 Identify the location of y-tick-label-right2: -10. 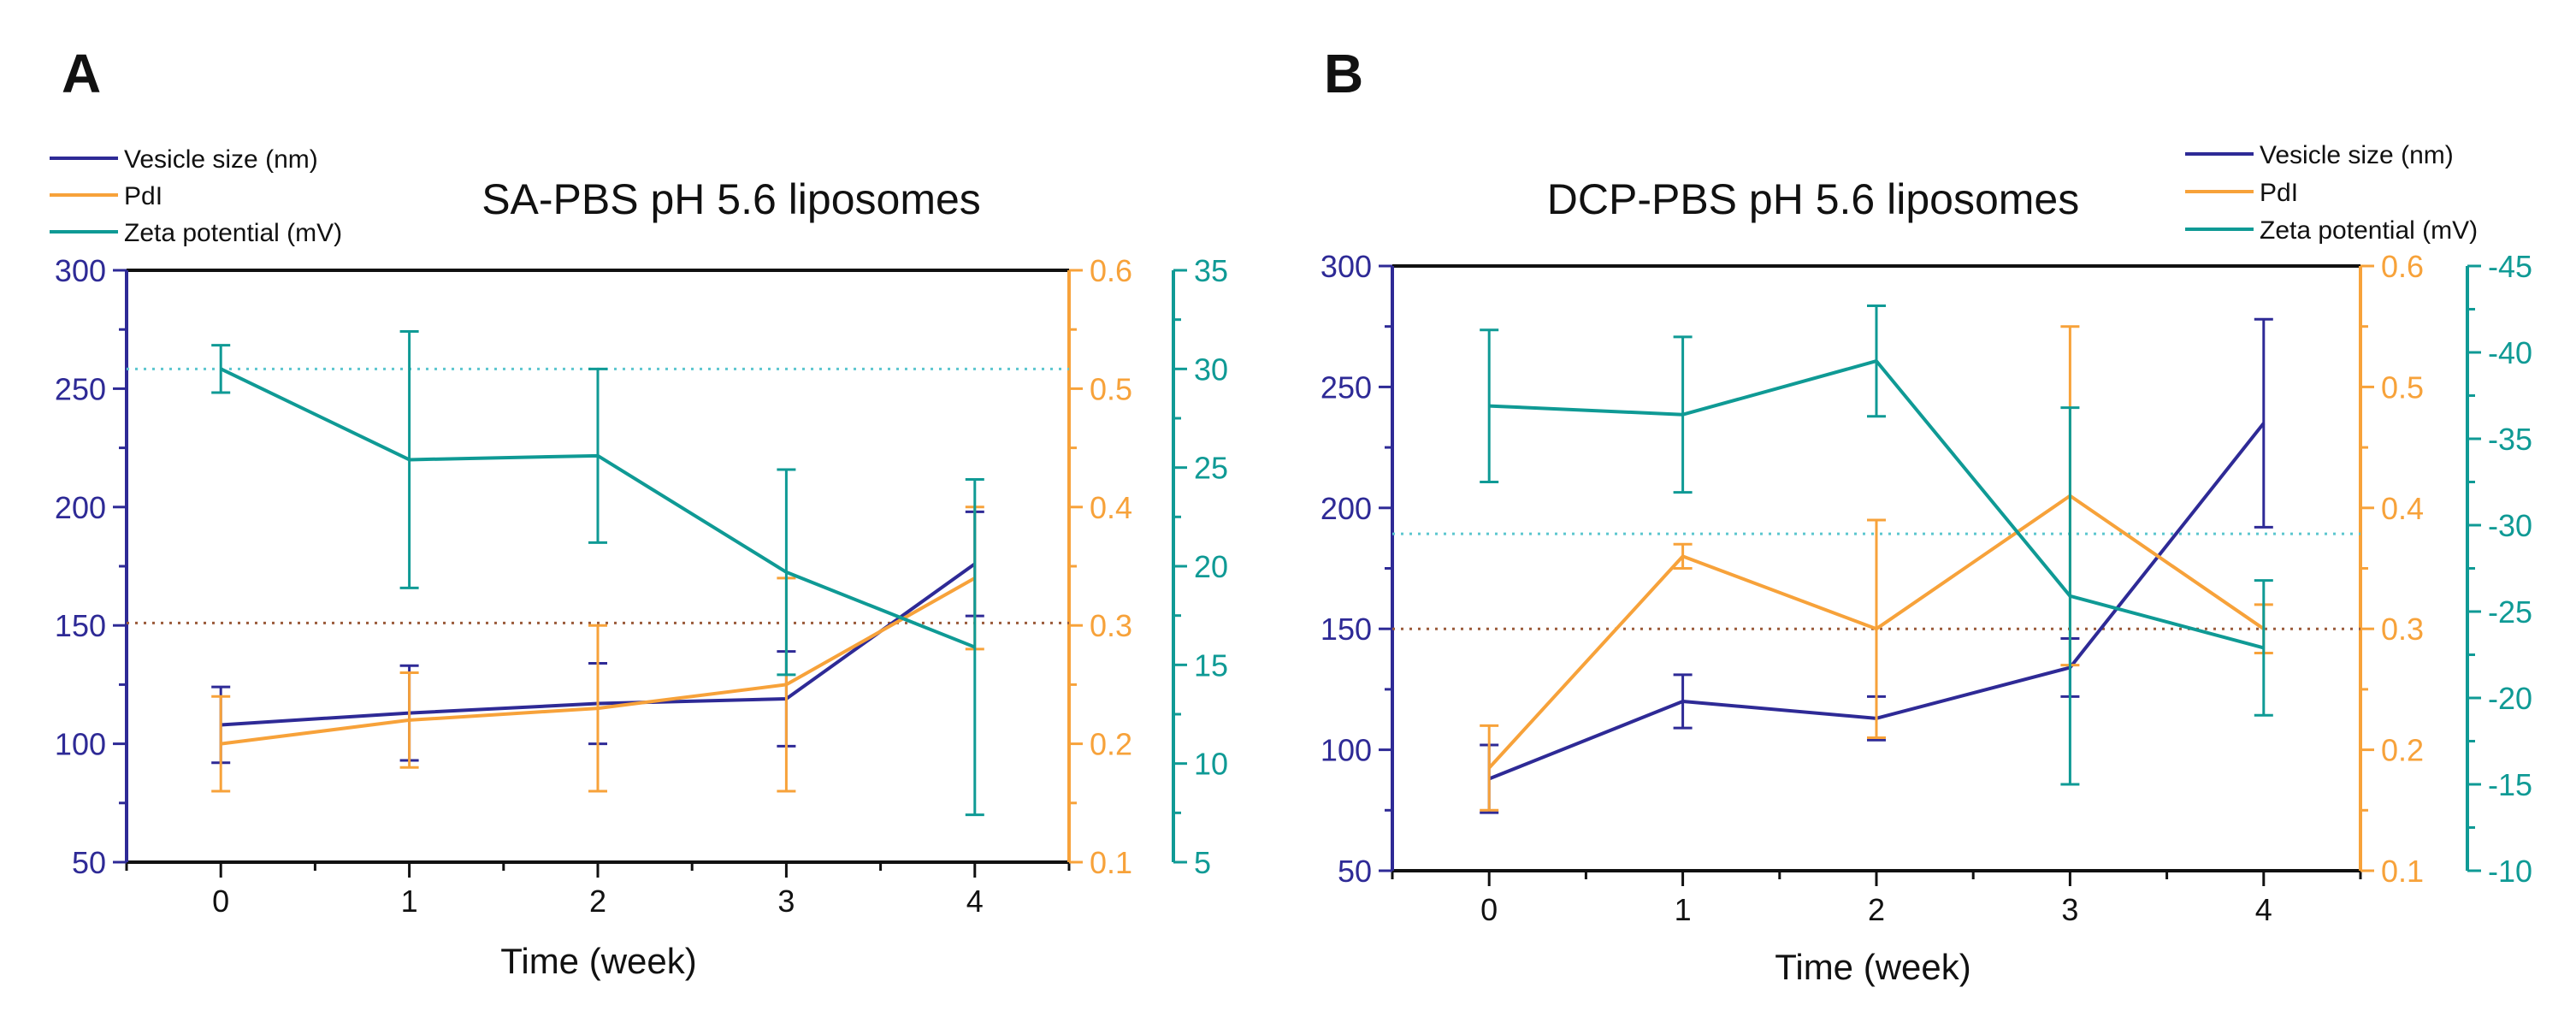
(2510, 871).